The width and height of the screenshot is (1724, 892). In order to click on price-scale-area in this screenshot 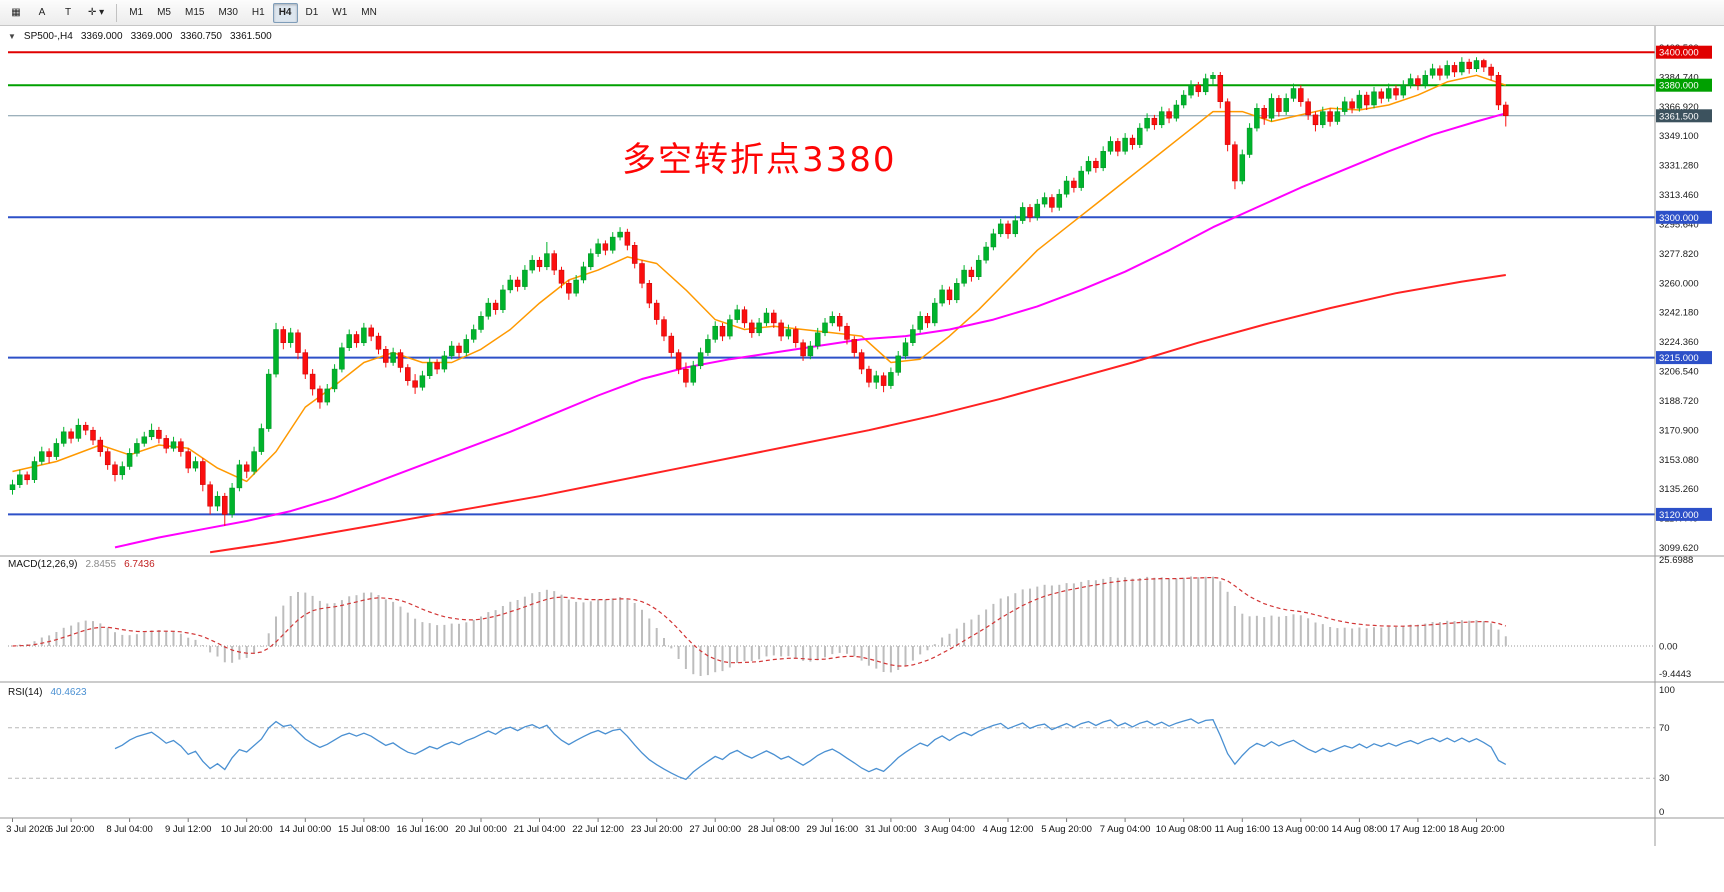, I will do `click(1690, 436)`.